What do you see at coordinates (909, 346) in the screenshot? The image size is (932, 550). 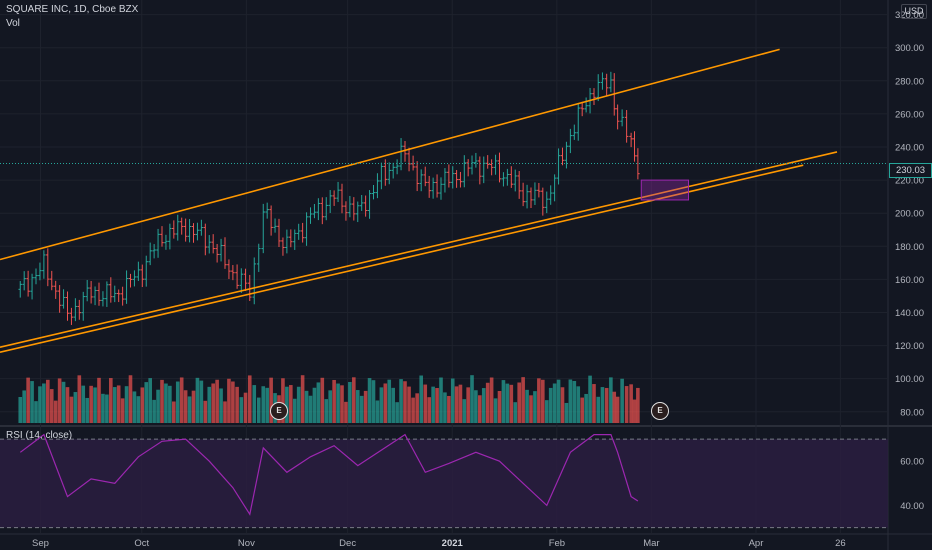 I see `price-tick-label: 120.00` at bounding box center [909, 346].